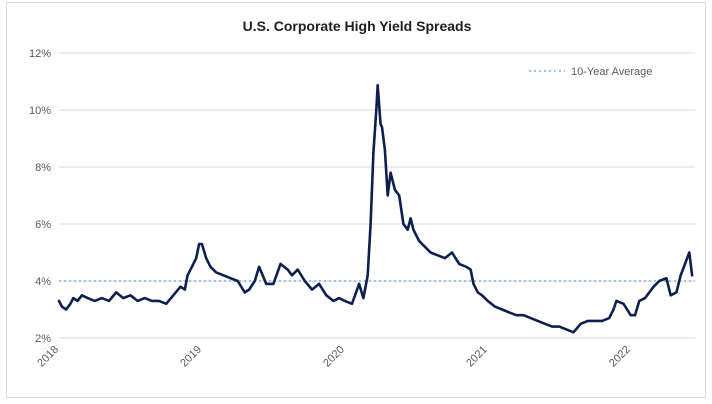 This screenshot has width=712, height=404. I want to click on x-tick-label: 2020, so click(334, 357).